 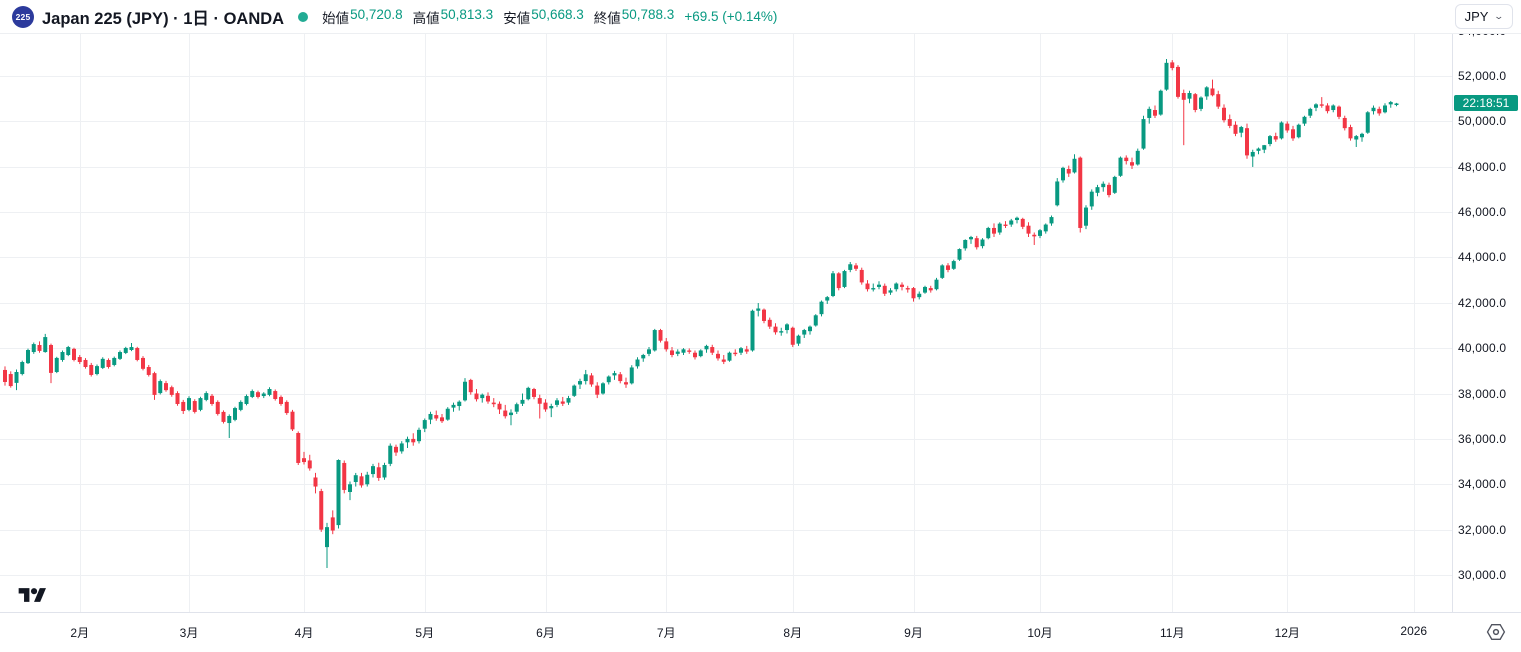 I want to click on price-axis-label: 40,000.0, so click(x=1482, y=348).